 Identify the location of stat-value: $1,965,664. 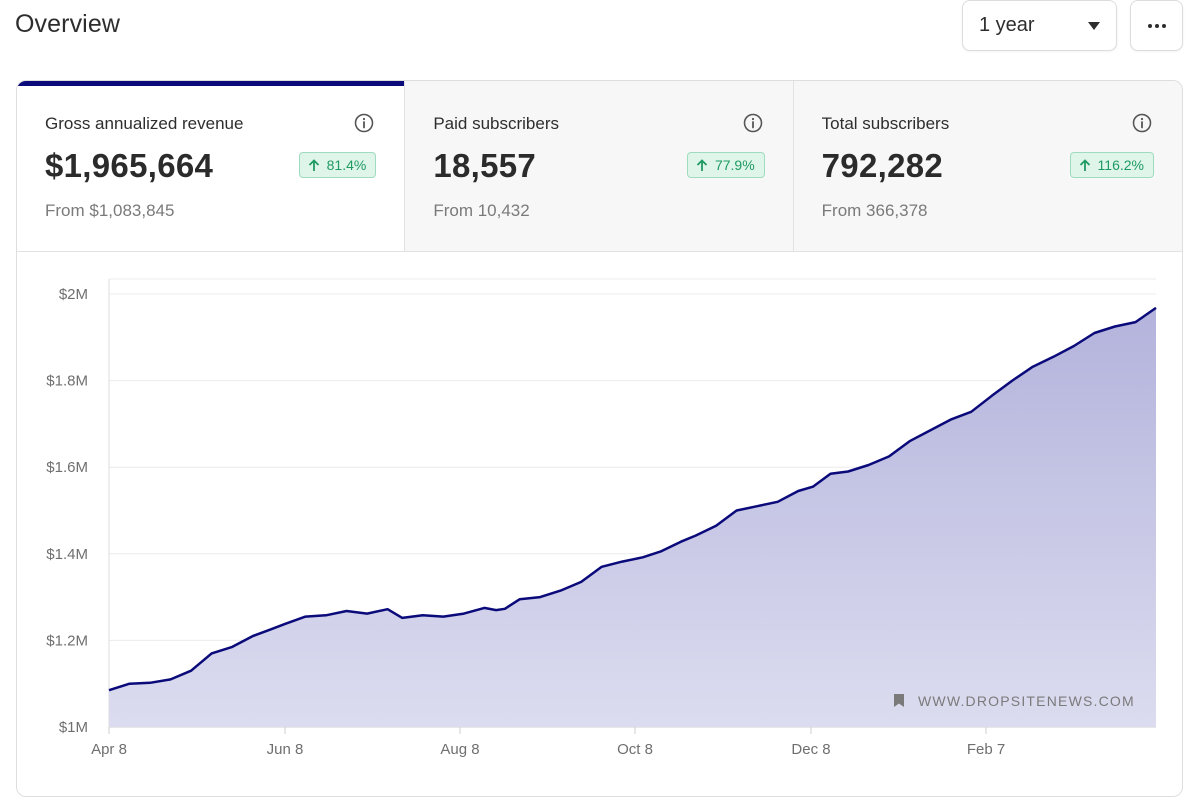
(129, 165).